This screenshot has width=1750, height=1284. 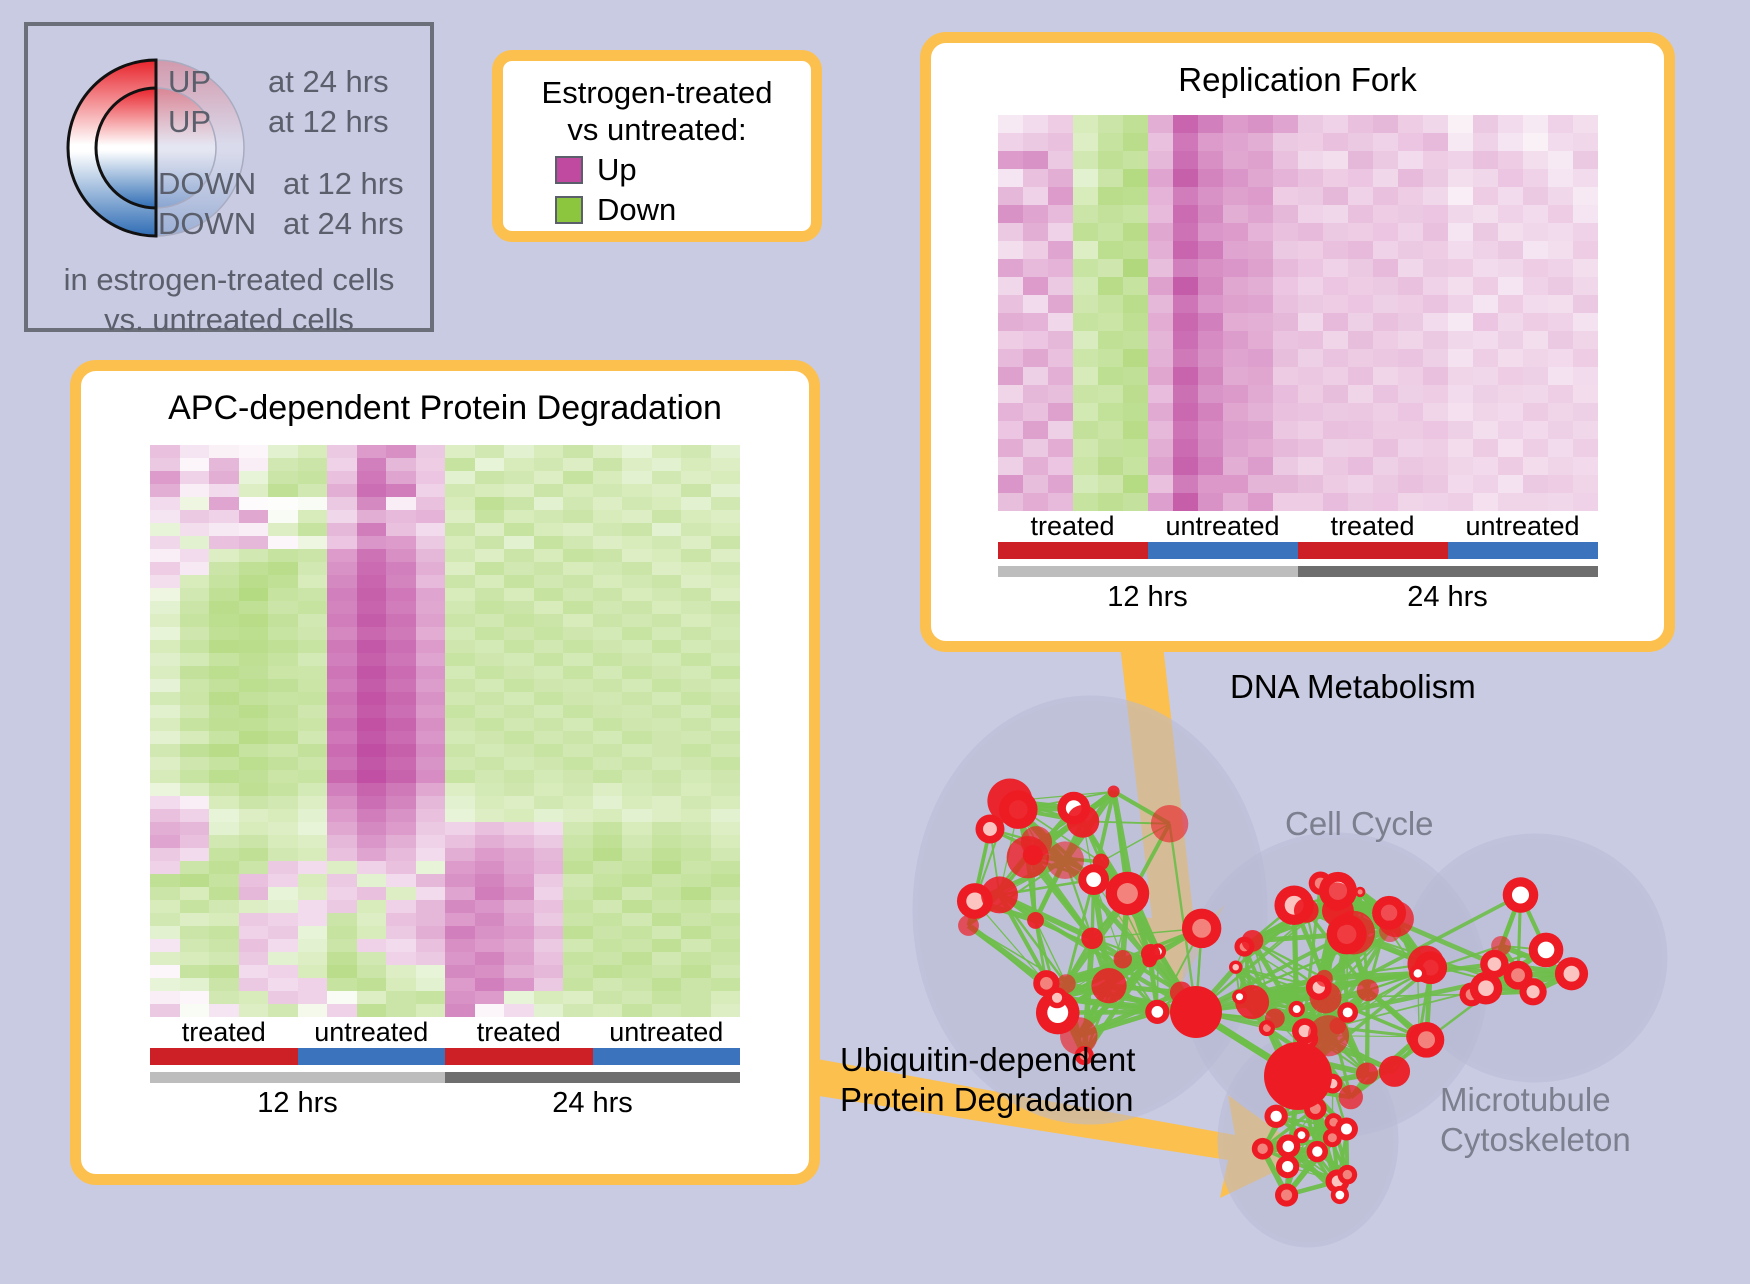 I want to click on replication-fork-heatmap, so click(x=1298, y=313).